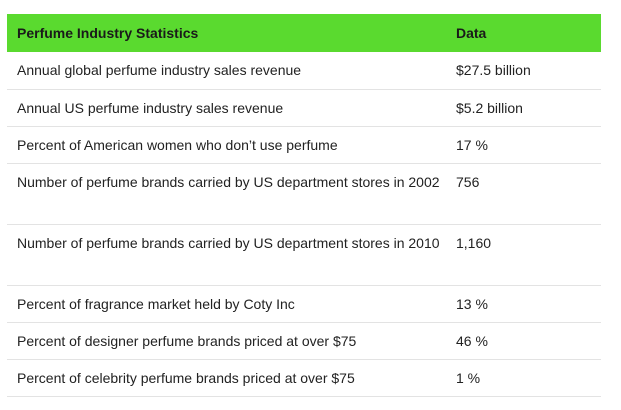 Image resolution: width=621 pixels, height=410 pixels. I want to click on row-value: 1,160, so click(524, 255).